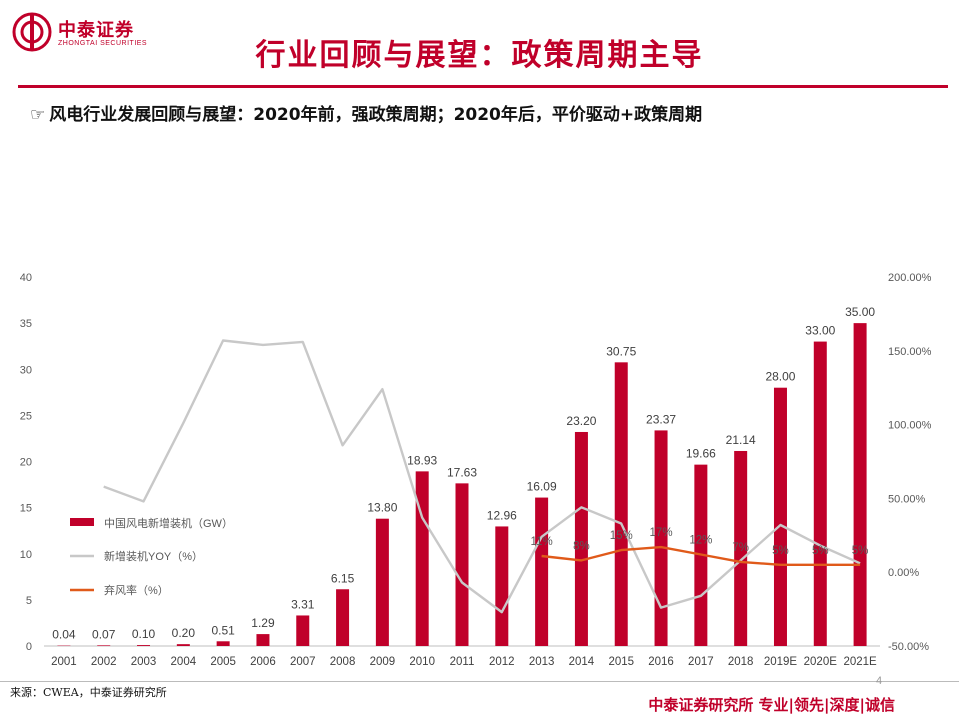 The width and height of the screenshot is (959, 719). What do you see at coordinates (343, 578) in the screenshot?
I see `bar-value-label: 6.15` at bounding box center [343, 578].